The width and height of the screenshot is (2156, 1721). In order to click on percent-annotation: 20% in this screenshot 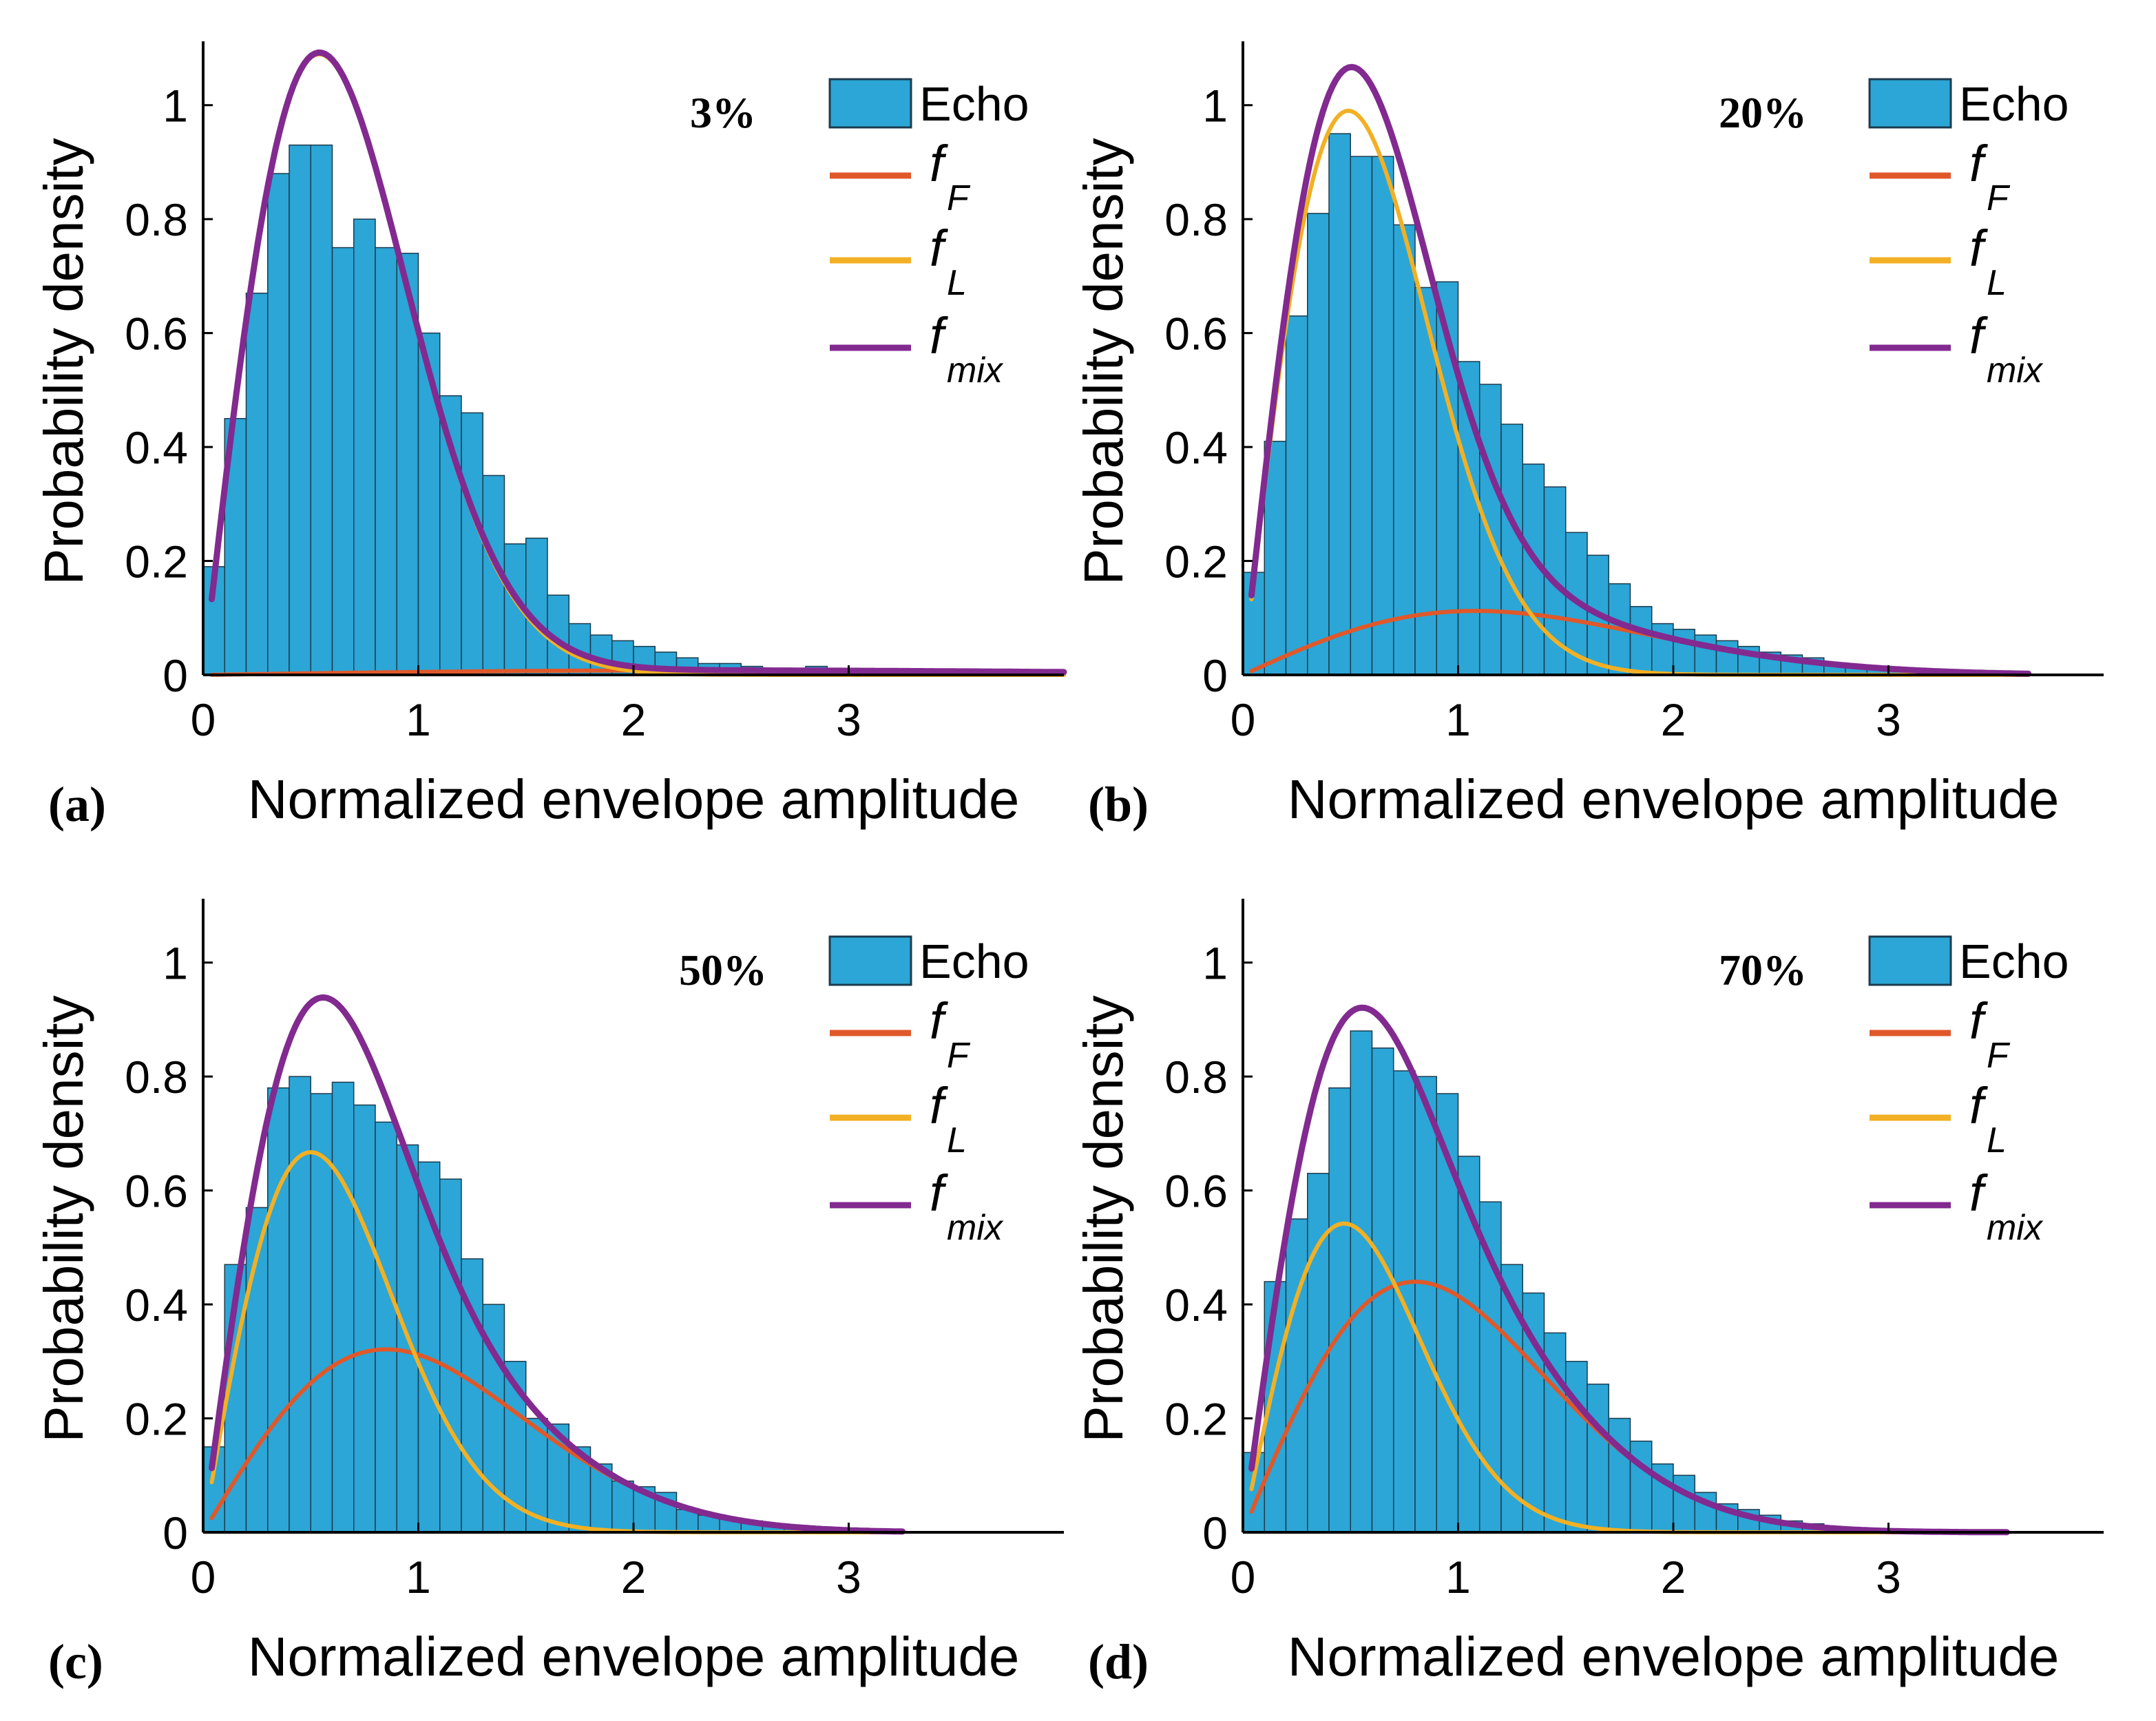, I will do `click(1763, 112)`.